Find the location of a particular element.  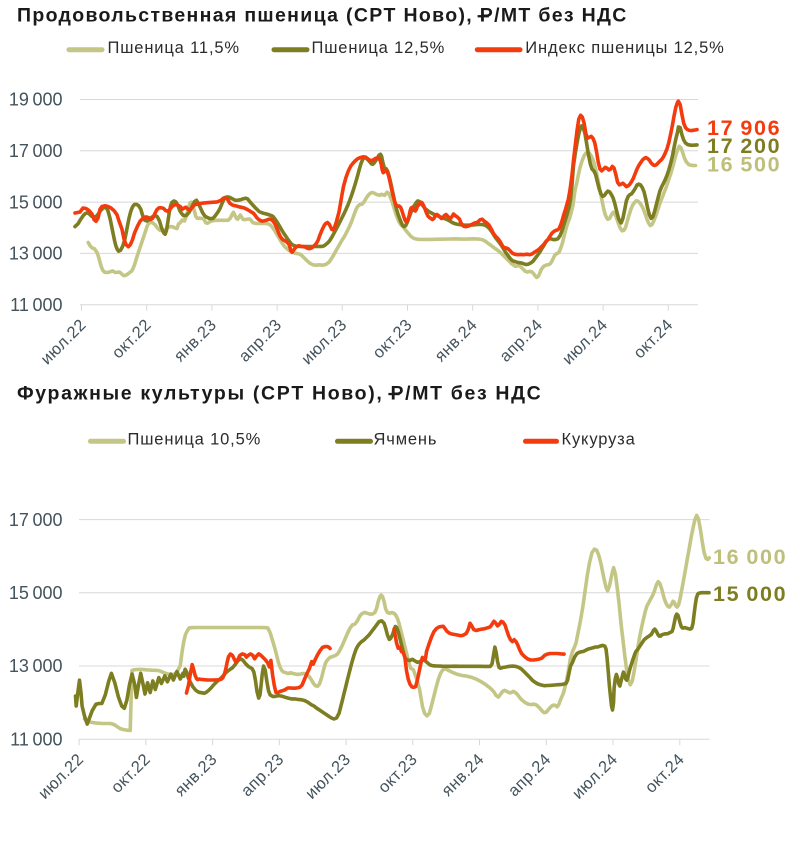

svg-text: 19 000 is located at coordinates (36, 100).